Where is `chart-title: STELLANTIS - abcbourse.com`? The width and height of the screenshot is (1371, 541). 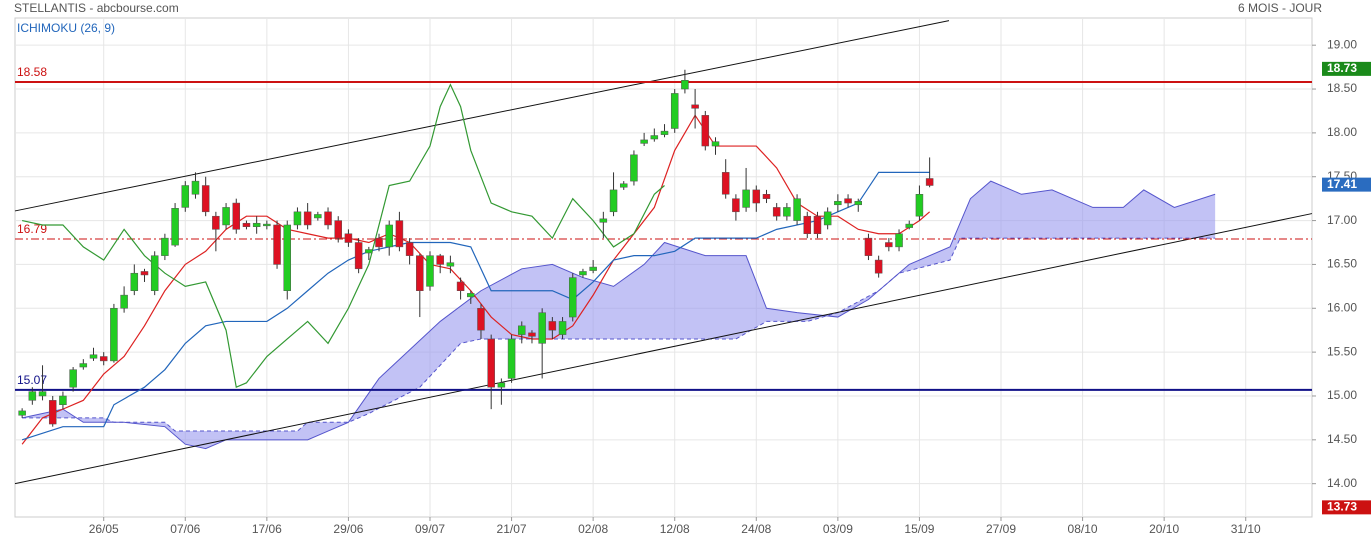 chart-title: STELLANTIS - abcbourse.com is located at coordinates (96, 8).